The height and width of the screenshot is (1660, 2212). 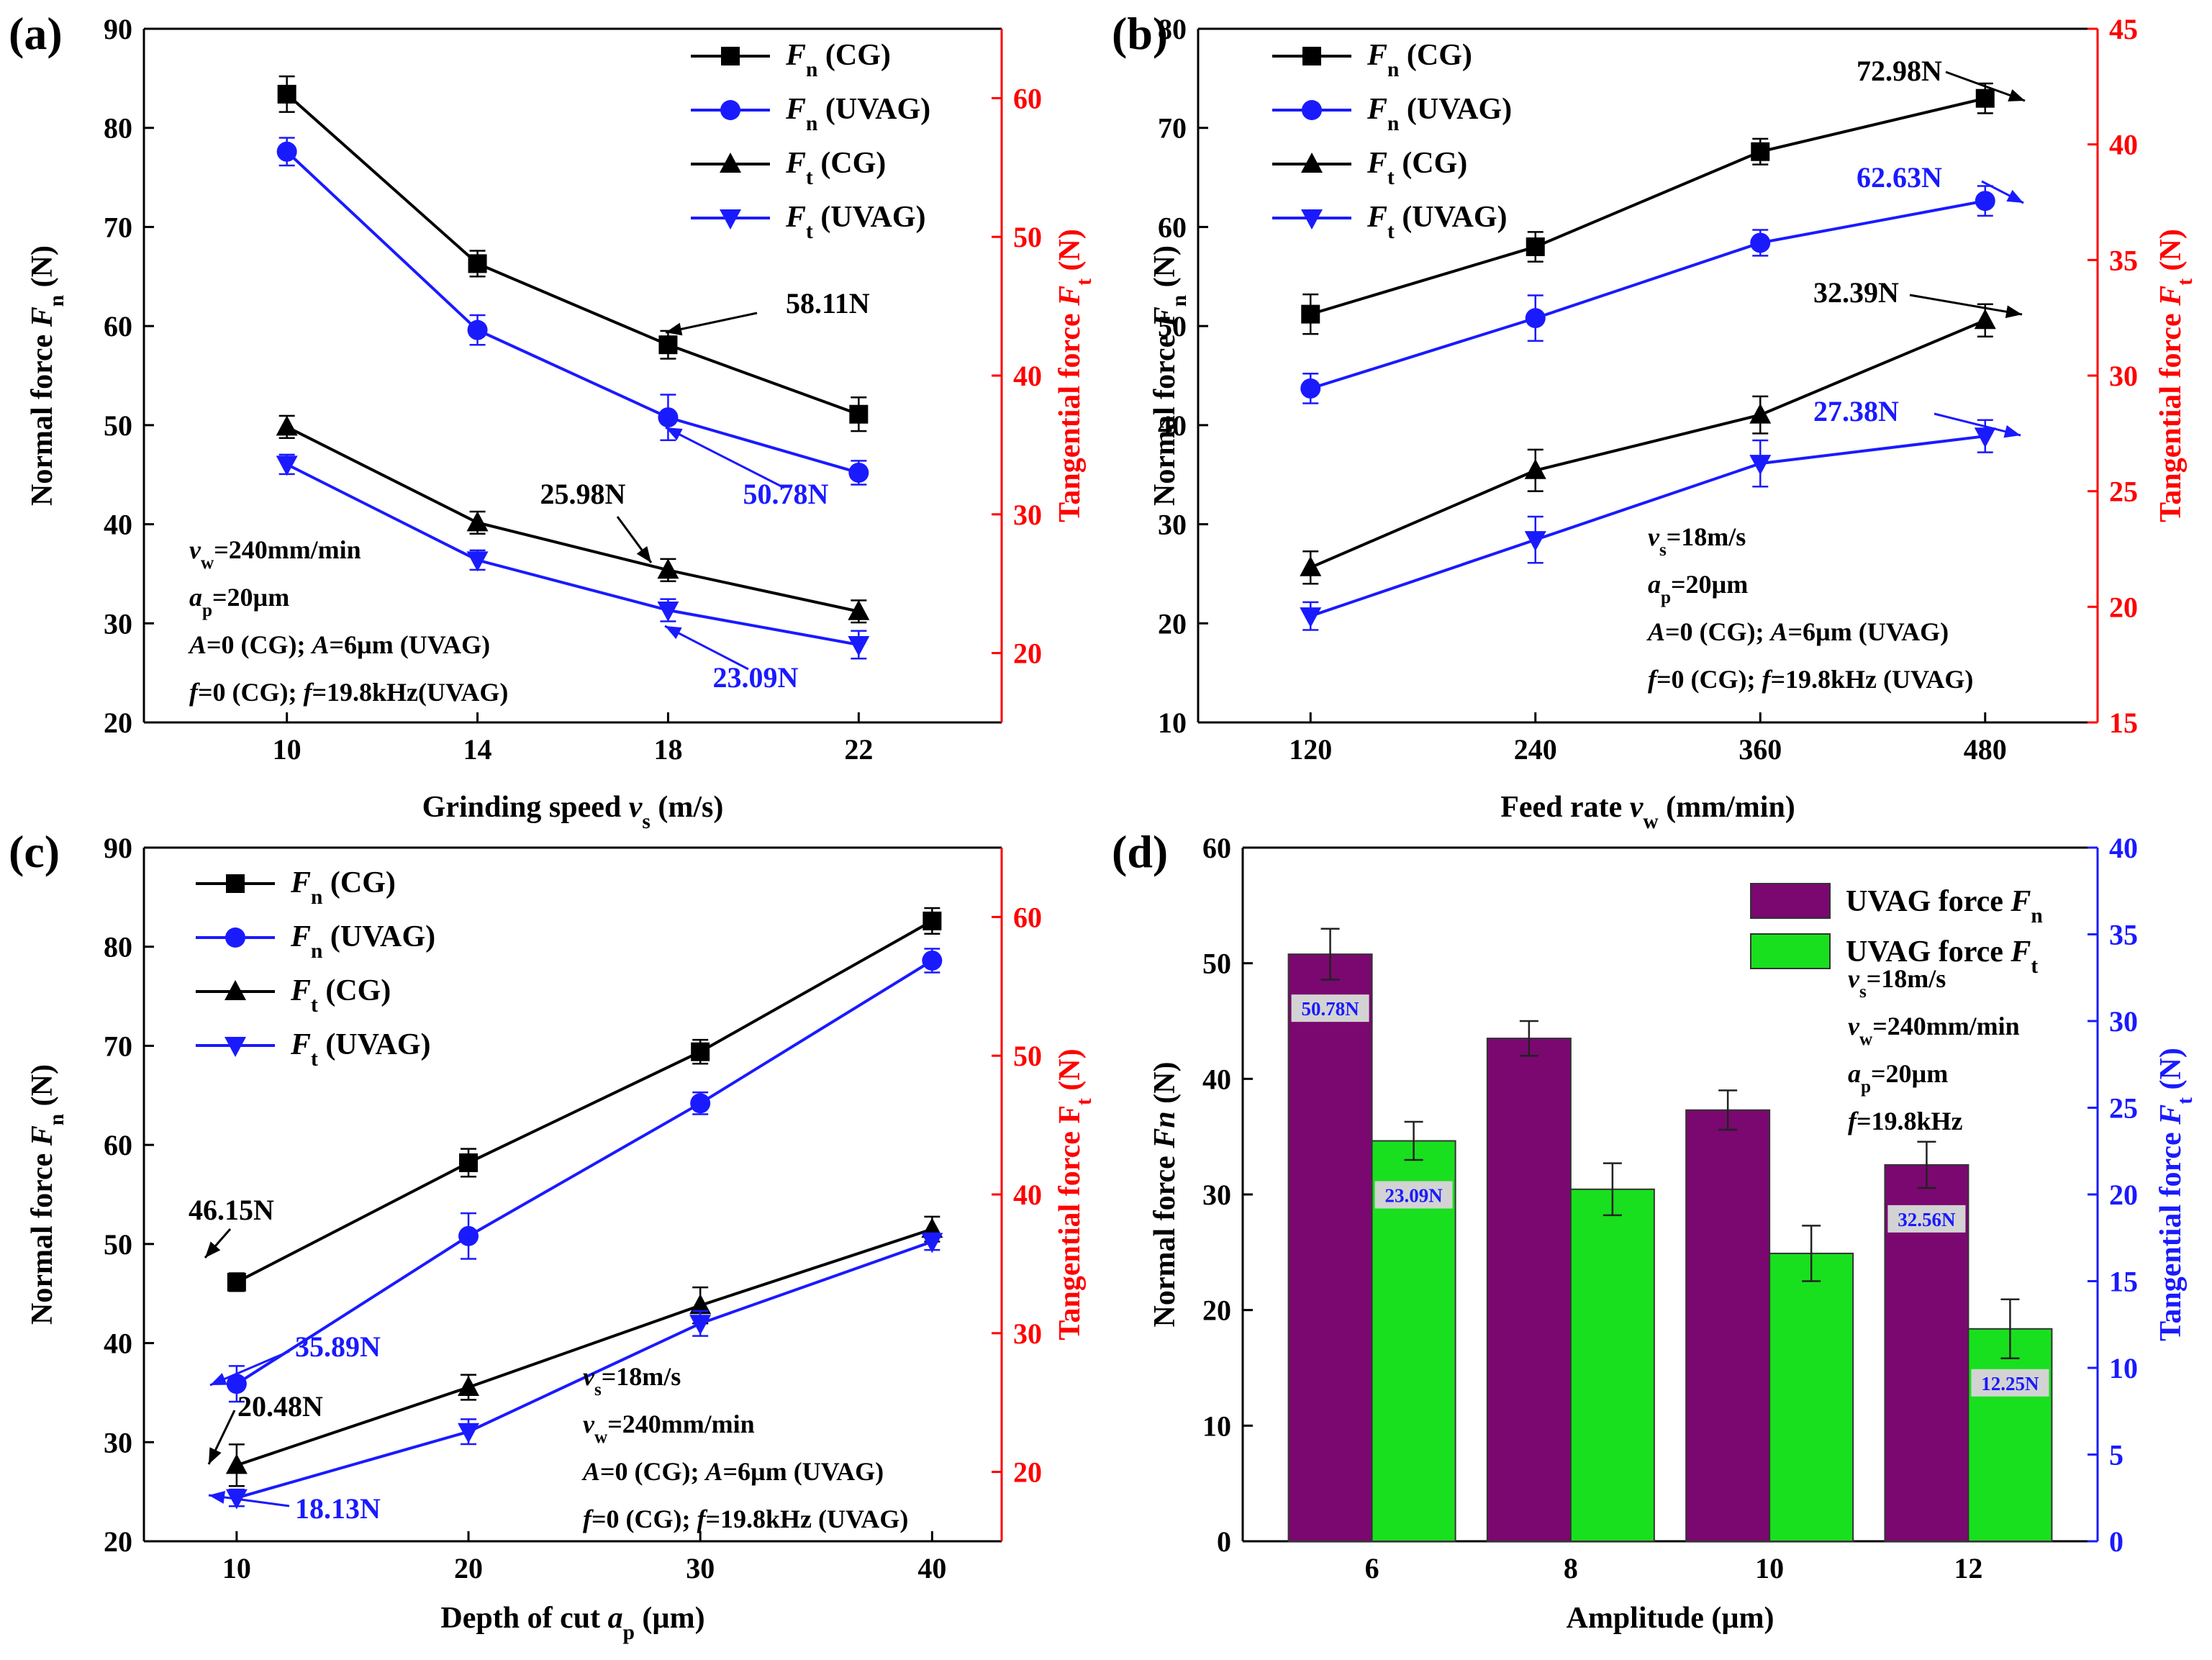 I want to click on bar-value-label: 23.09N, so click(x=1413, y=1196).